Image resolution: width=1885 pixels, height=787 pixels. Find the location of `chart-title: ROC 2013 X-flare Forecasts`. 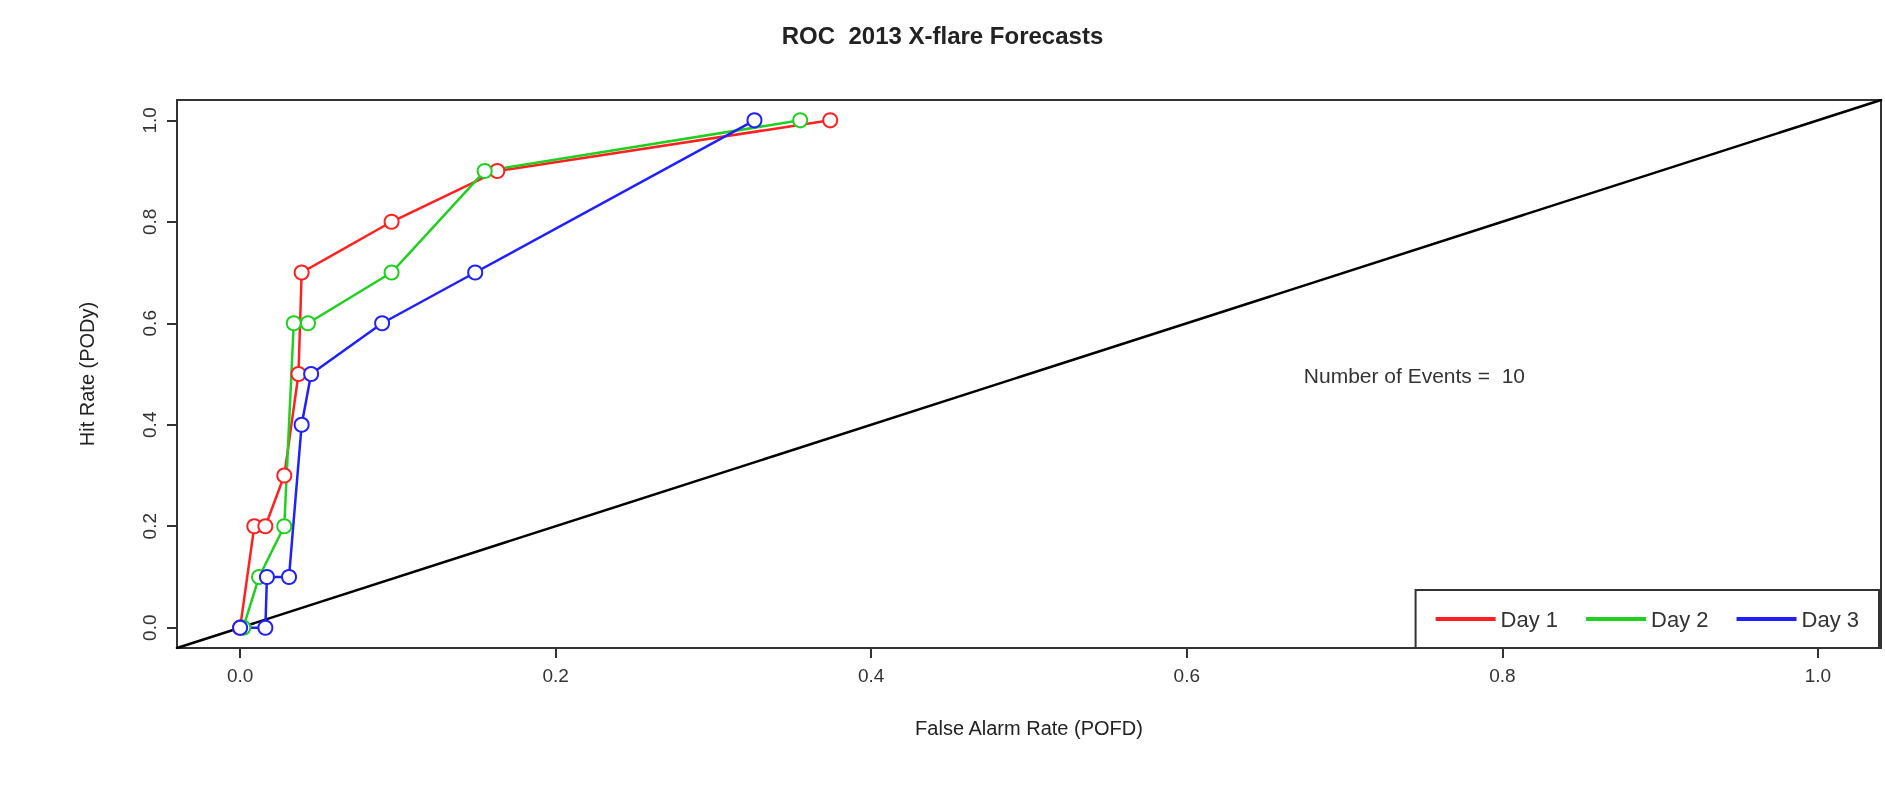

chart-title: ROC 2013 X-flare Forecasts is located at coordinates (942, 35).